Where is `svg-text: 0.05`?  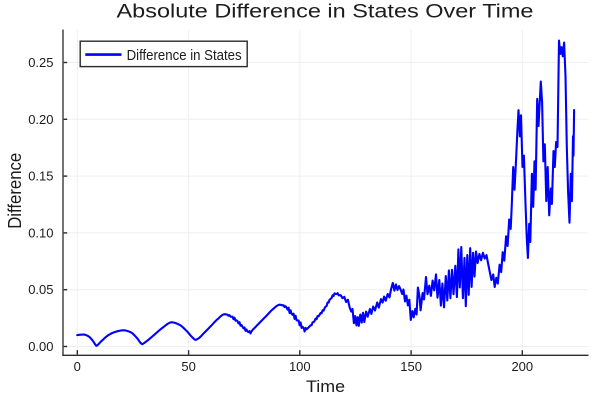
svg-text: 0.05 is located at coordinates (40, 289).